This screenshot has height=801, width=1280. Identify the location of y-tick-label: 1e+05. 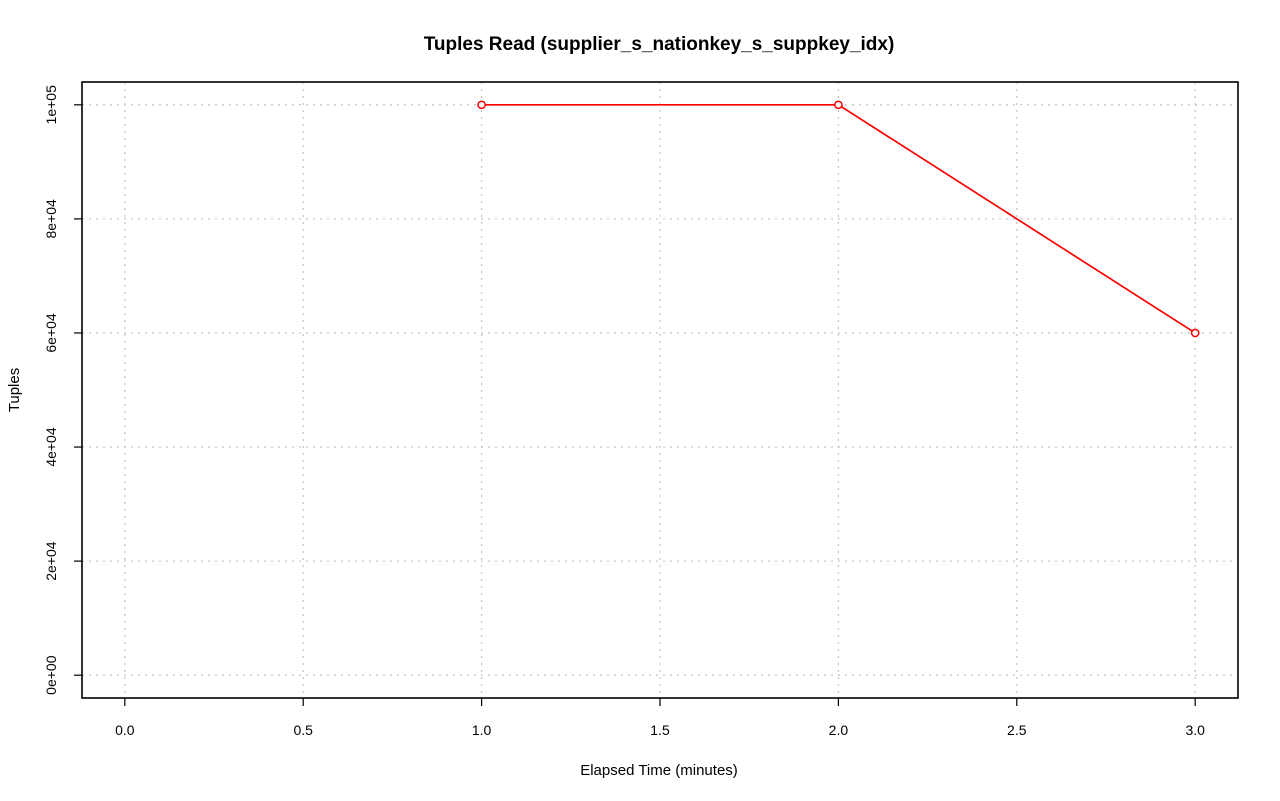
(51, 105).